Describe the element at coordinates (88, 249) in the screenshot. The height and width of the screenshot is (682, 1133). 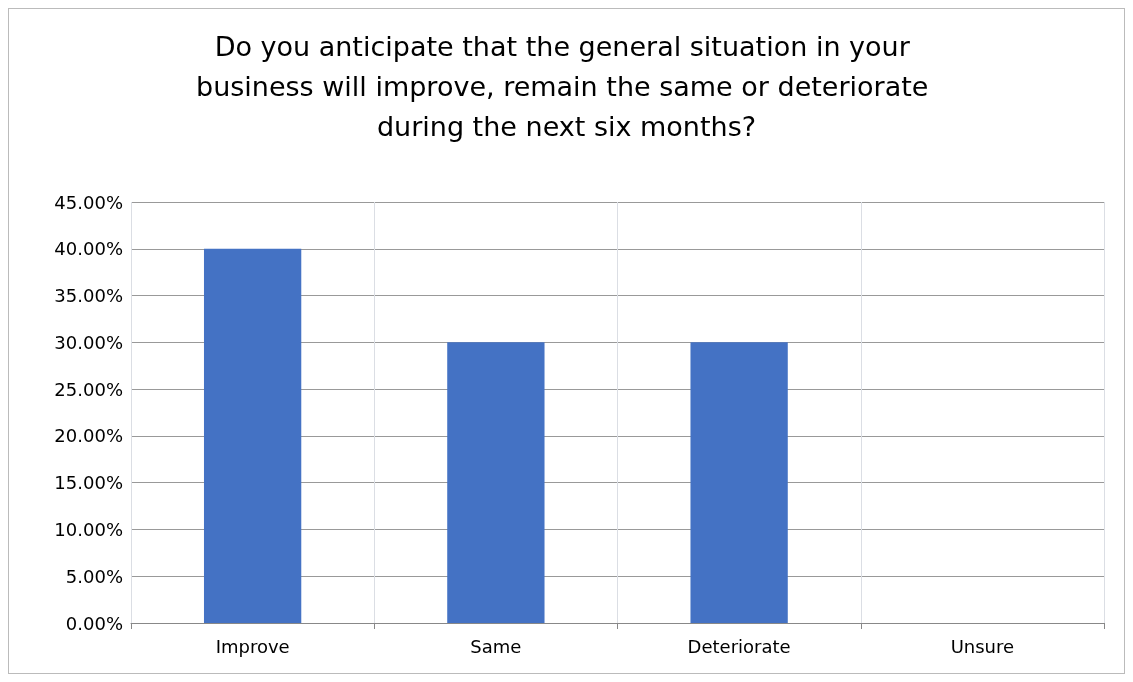
I see `y-tick-label: 40.00%` at that location.